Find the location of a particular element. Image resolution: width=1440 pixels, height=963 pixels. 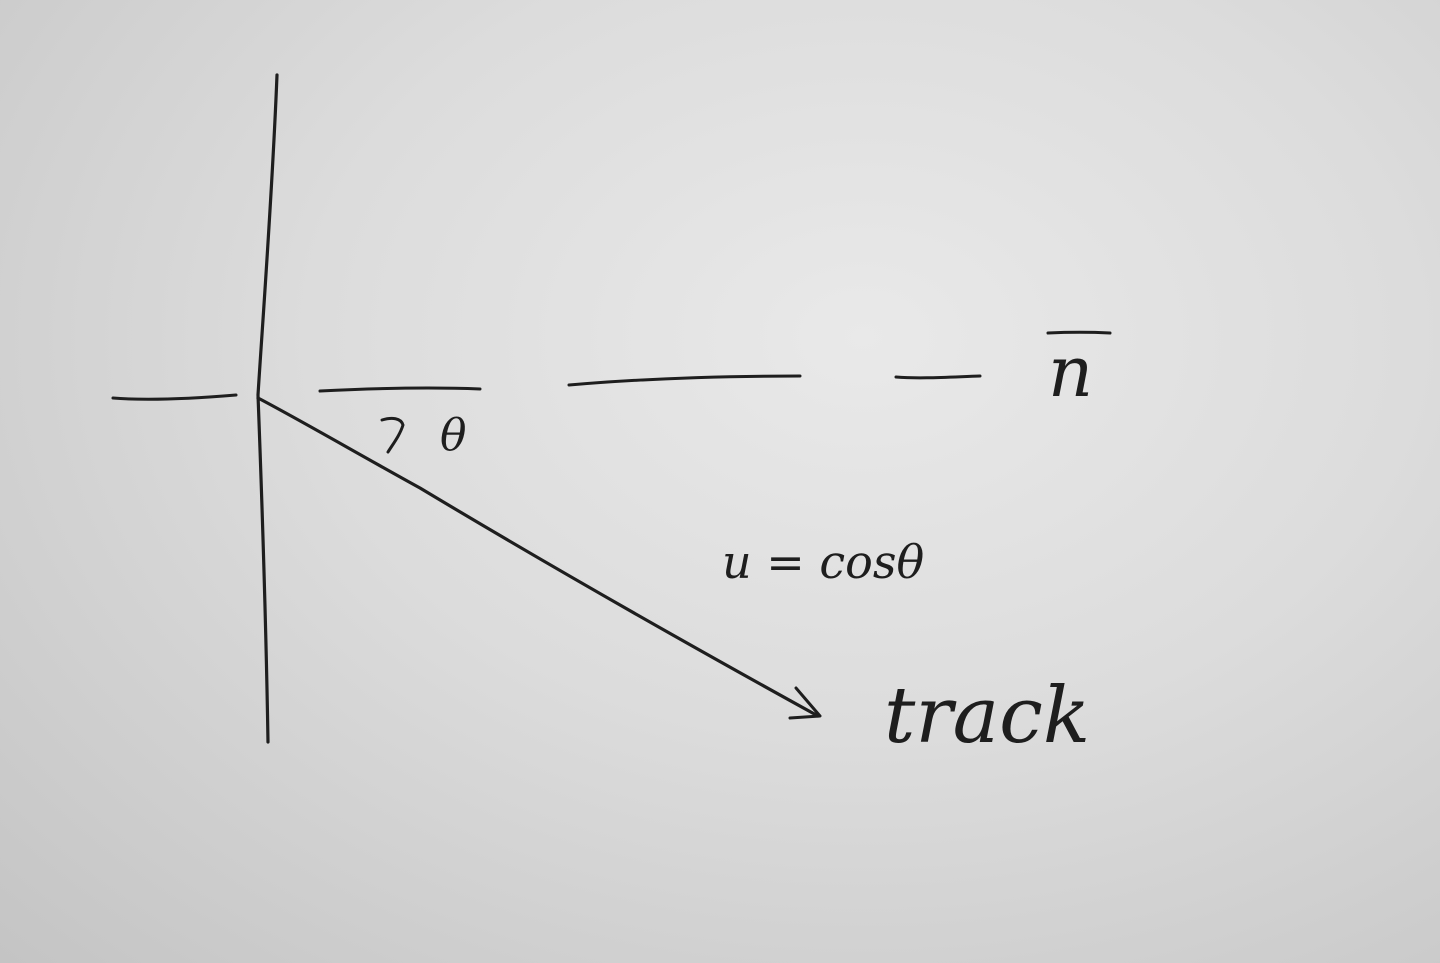

normal-label: n is located at coordinates (1070, 372).